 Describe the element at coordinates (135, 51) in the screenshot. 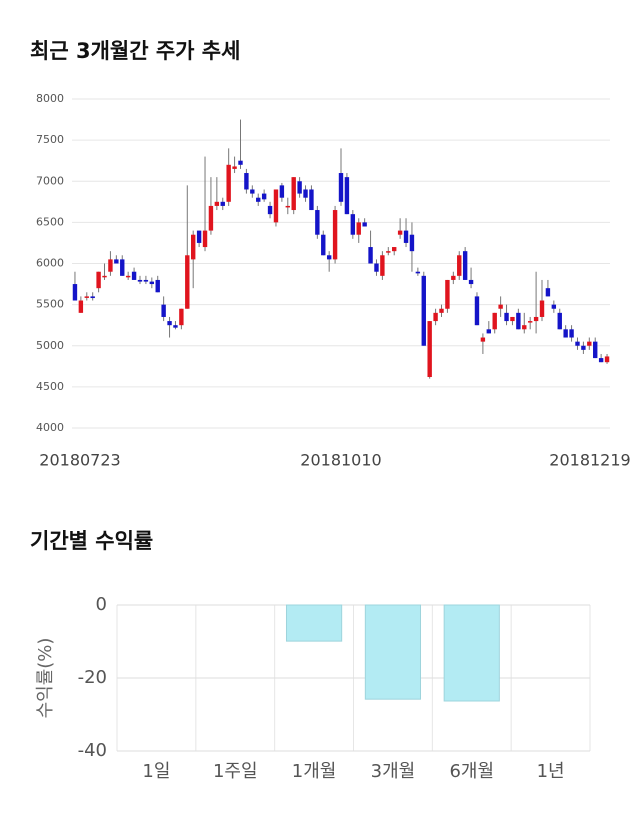

I see `chart-title: 최근 3개월간 주가 추세` at that location.